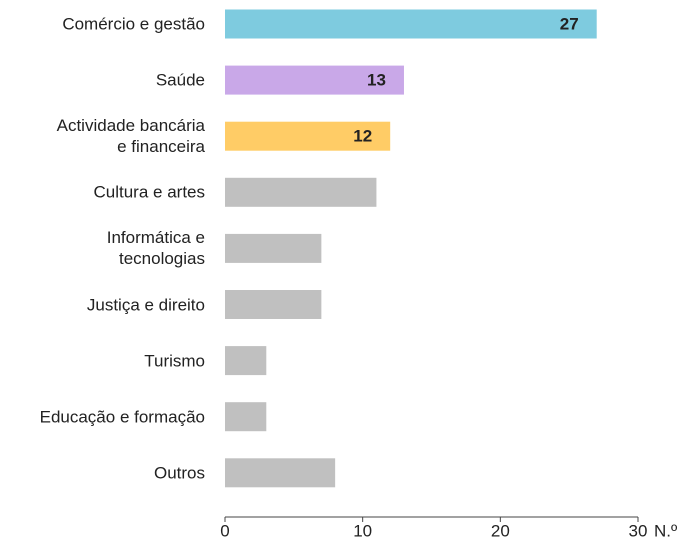 Image resolution: width=695 pixels, height=540 pixels. What do you see at coordinates (569, 23) in the screenshot?
I see `value-label: 27` at bounding box center [569, 23].